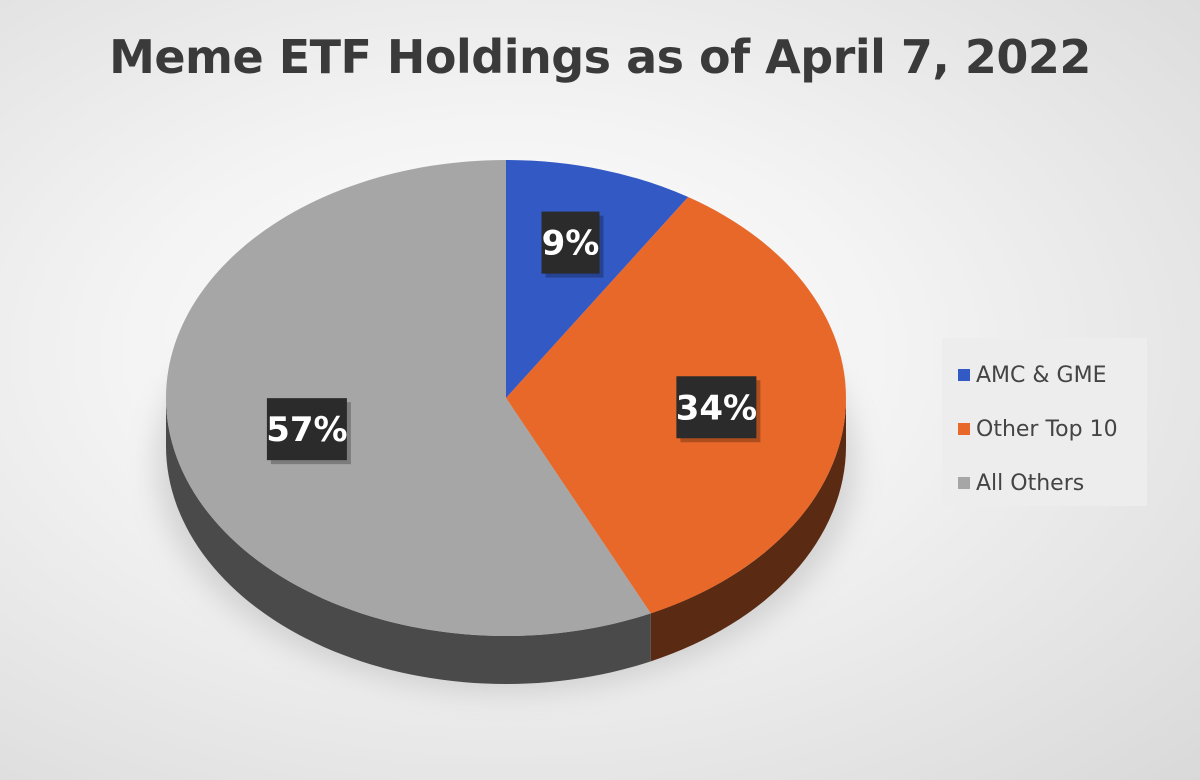  Describe the element at coordinates (600, 57) in the screenshot. I see `chart-title: Meme ETF Holdings as of April 7, 2022` at that location.